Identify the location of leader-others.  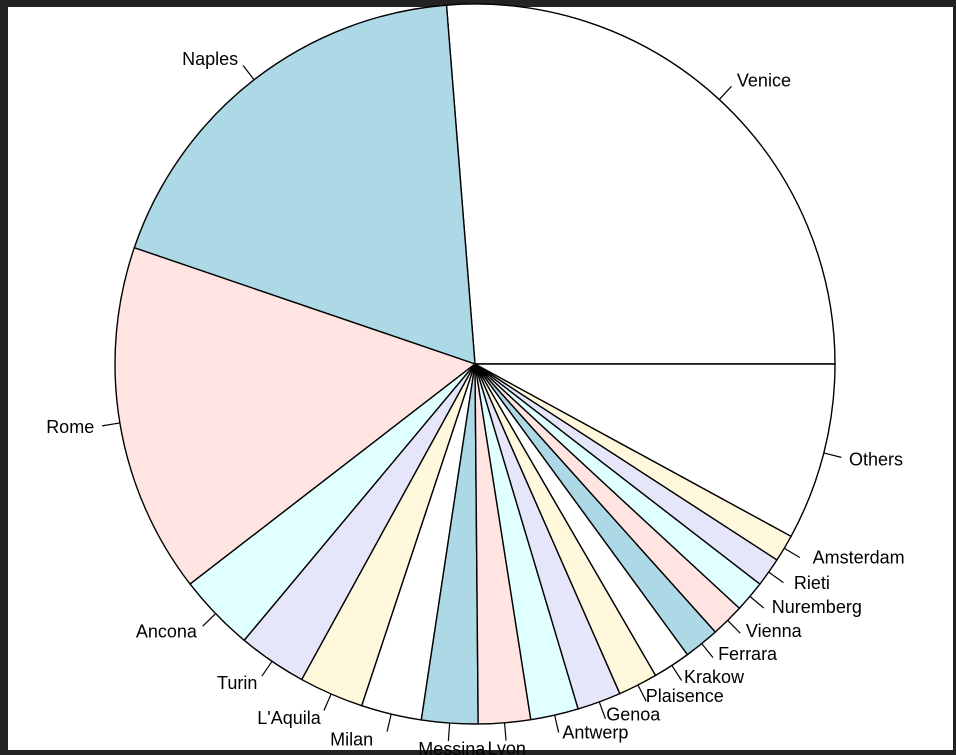
(832, 455).